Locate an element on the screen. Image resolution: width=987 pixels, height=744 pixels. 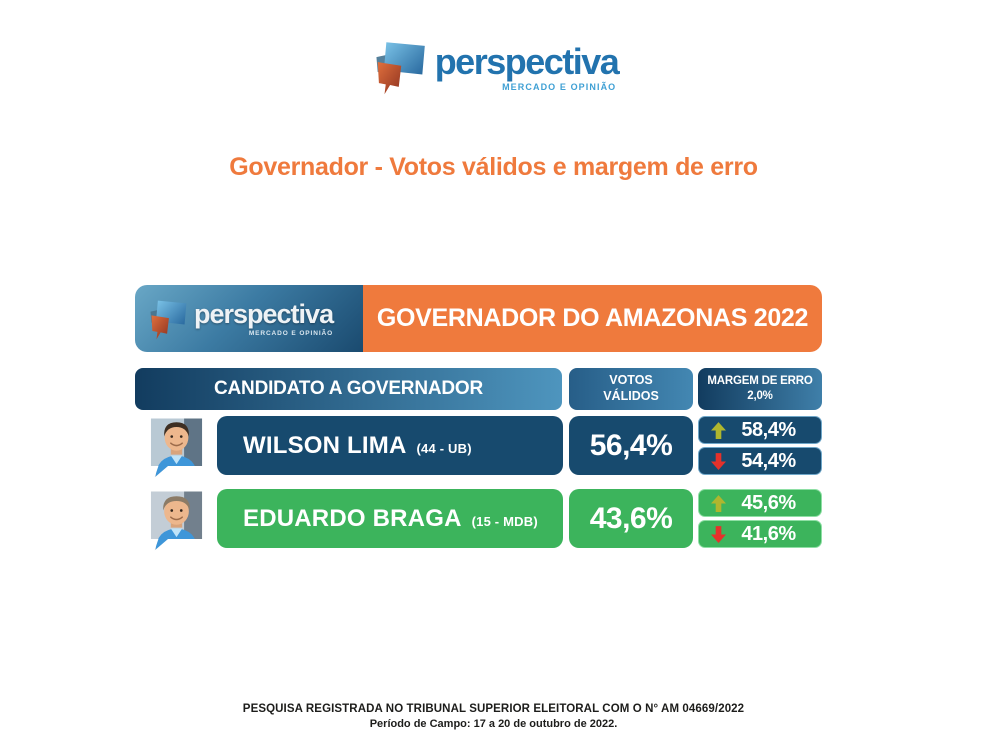
margin-upper-eduardo-braga: 45,6% is located at coordinates (760, 503).